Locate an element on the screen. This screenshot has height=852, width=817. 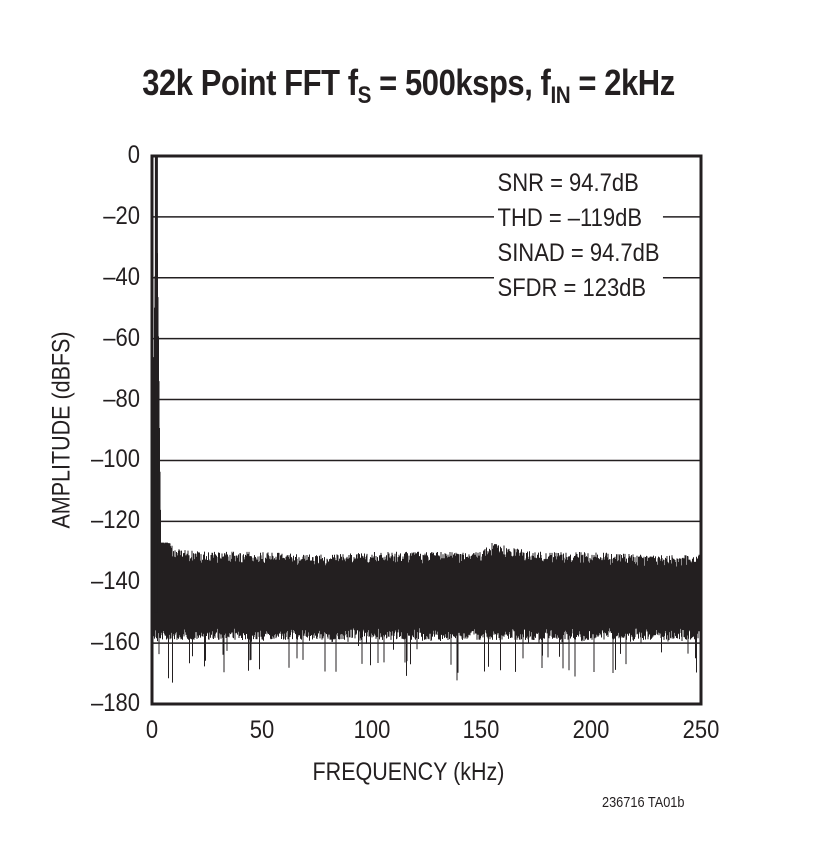
x-tick-label: 0 is located at coordinates (152, 730).